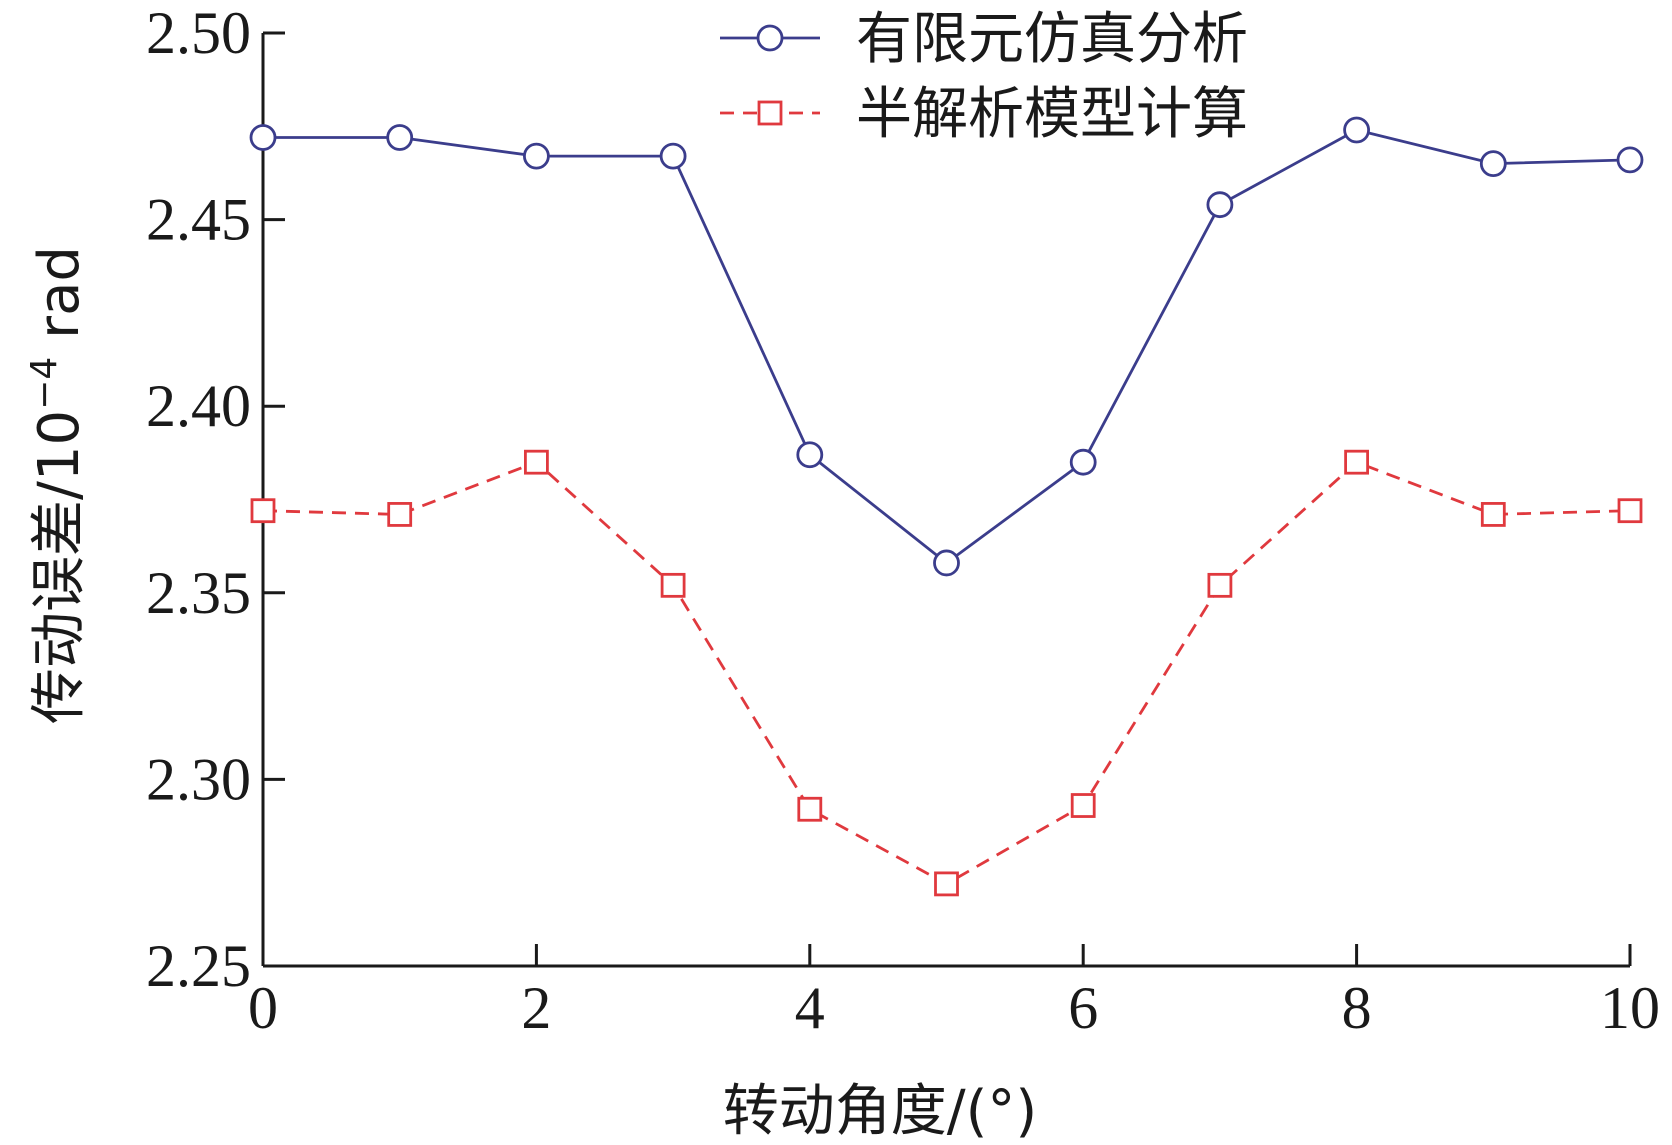 The height and width of the screenshot is (1145, 1672). Describe the element at coordinates (59, 301) in the screenshot. I see `y-axis-title-unit: rad` at that location.